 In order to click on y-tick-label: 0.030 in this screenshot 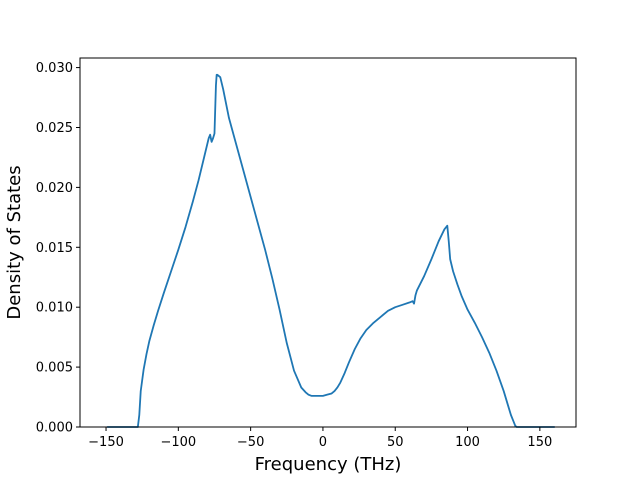, I will do `click(54, 68)`.